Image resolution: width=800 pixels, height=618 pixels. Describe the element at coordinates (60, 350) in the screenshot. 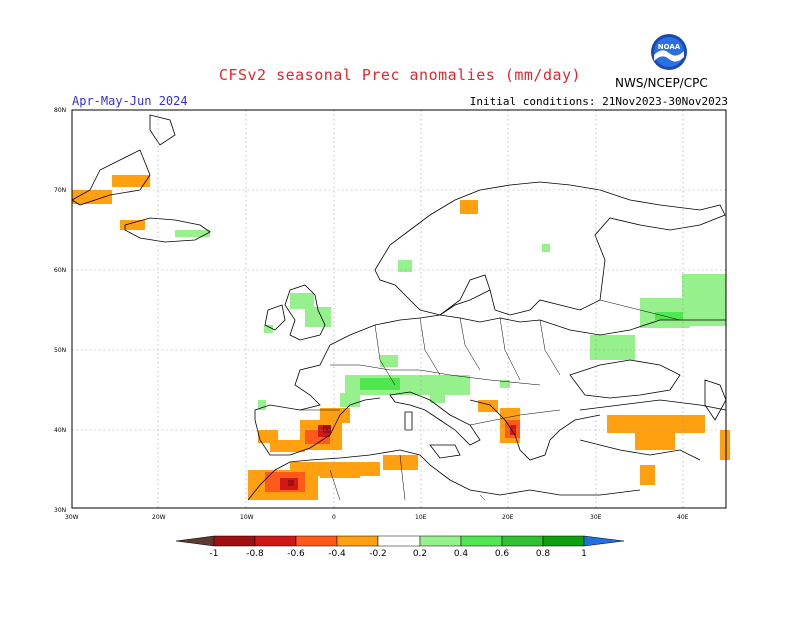

I see `lat-label: 50N` at that location.